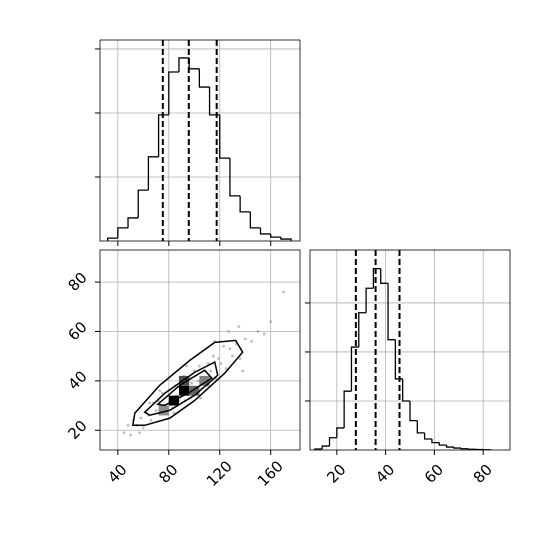 The width and height of the screenshot is (550, 550). What do you see at coordinates (78, 331) in the screenshot?
I see `y-tick-label: 60` at bounding box center [78, 331].